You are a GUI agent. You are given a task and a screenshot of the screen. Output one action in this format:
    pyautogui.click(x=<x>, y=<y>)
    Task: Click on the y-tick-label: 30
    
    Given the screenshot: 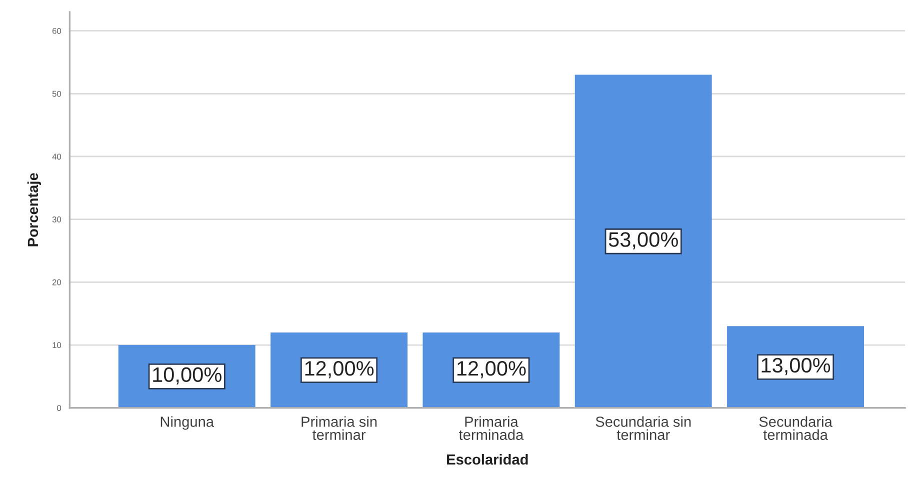 What is the action you would take?
    pyautogui.click(x=57, y=219)
    